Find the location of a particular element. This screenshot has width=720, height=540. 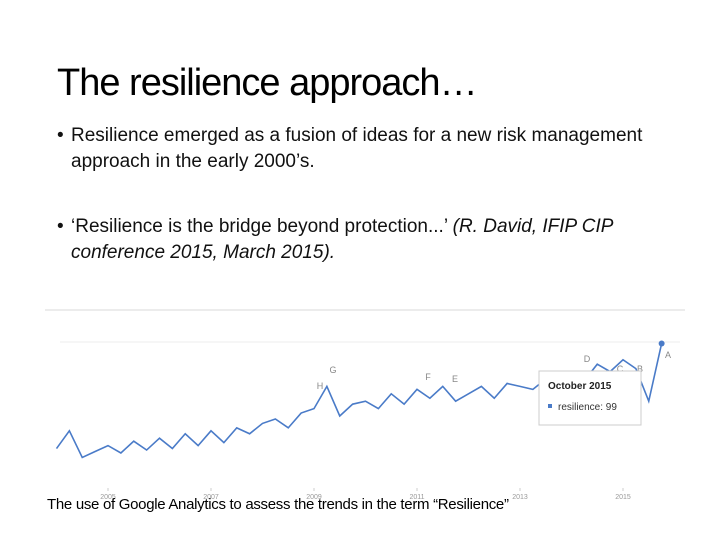

event-marker: C is located at coordinates (620, 369).